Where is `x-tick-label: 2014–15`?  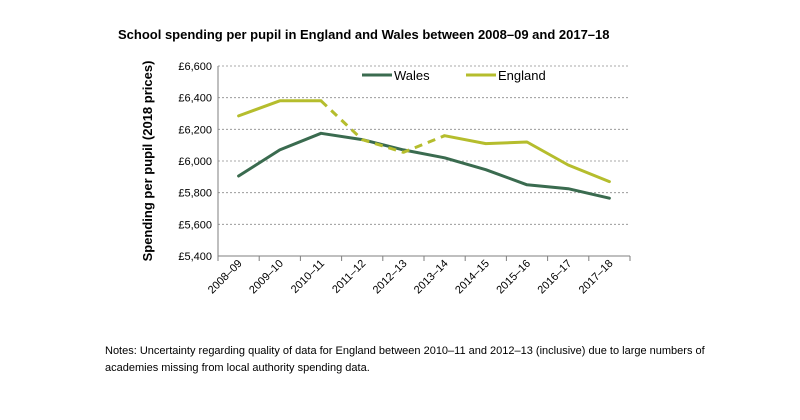 x-tick-label: 2014–15 is located at coordinates (472, 277).